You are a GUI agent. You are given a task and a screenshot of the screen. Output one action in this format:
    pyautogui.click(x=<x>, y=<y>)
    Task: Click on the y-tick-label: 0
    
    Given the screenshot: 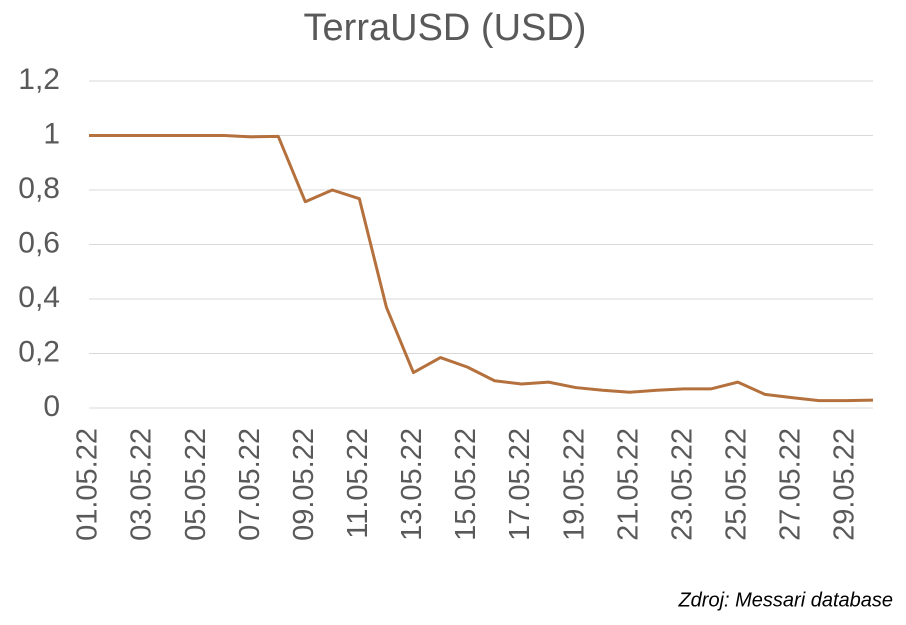 What is the action you would take?
    pyautogui.click(x=51, y=406)
    